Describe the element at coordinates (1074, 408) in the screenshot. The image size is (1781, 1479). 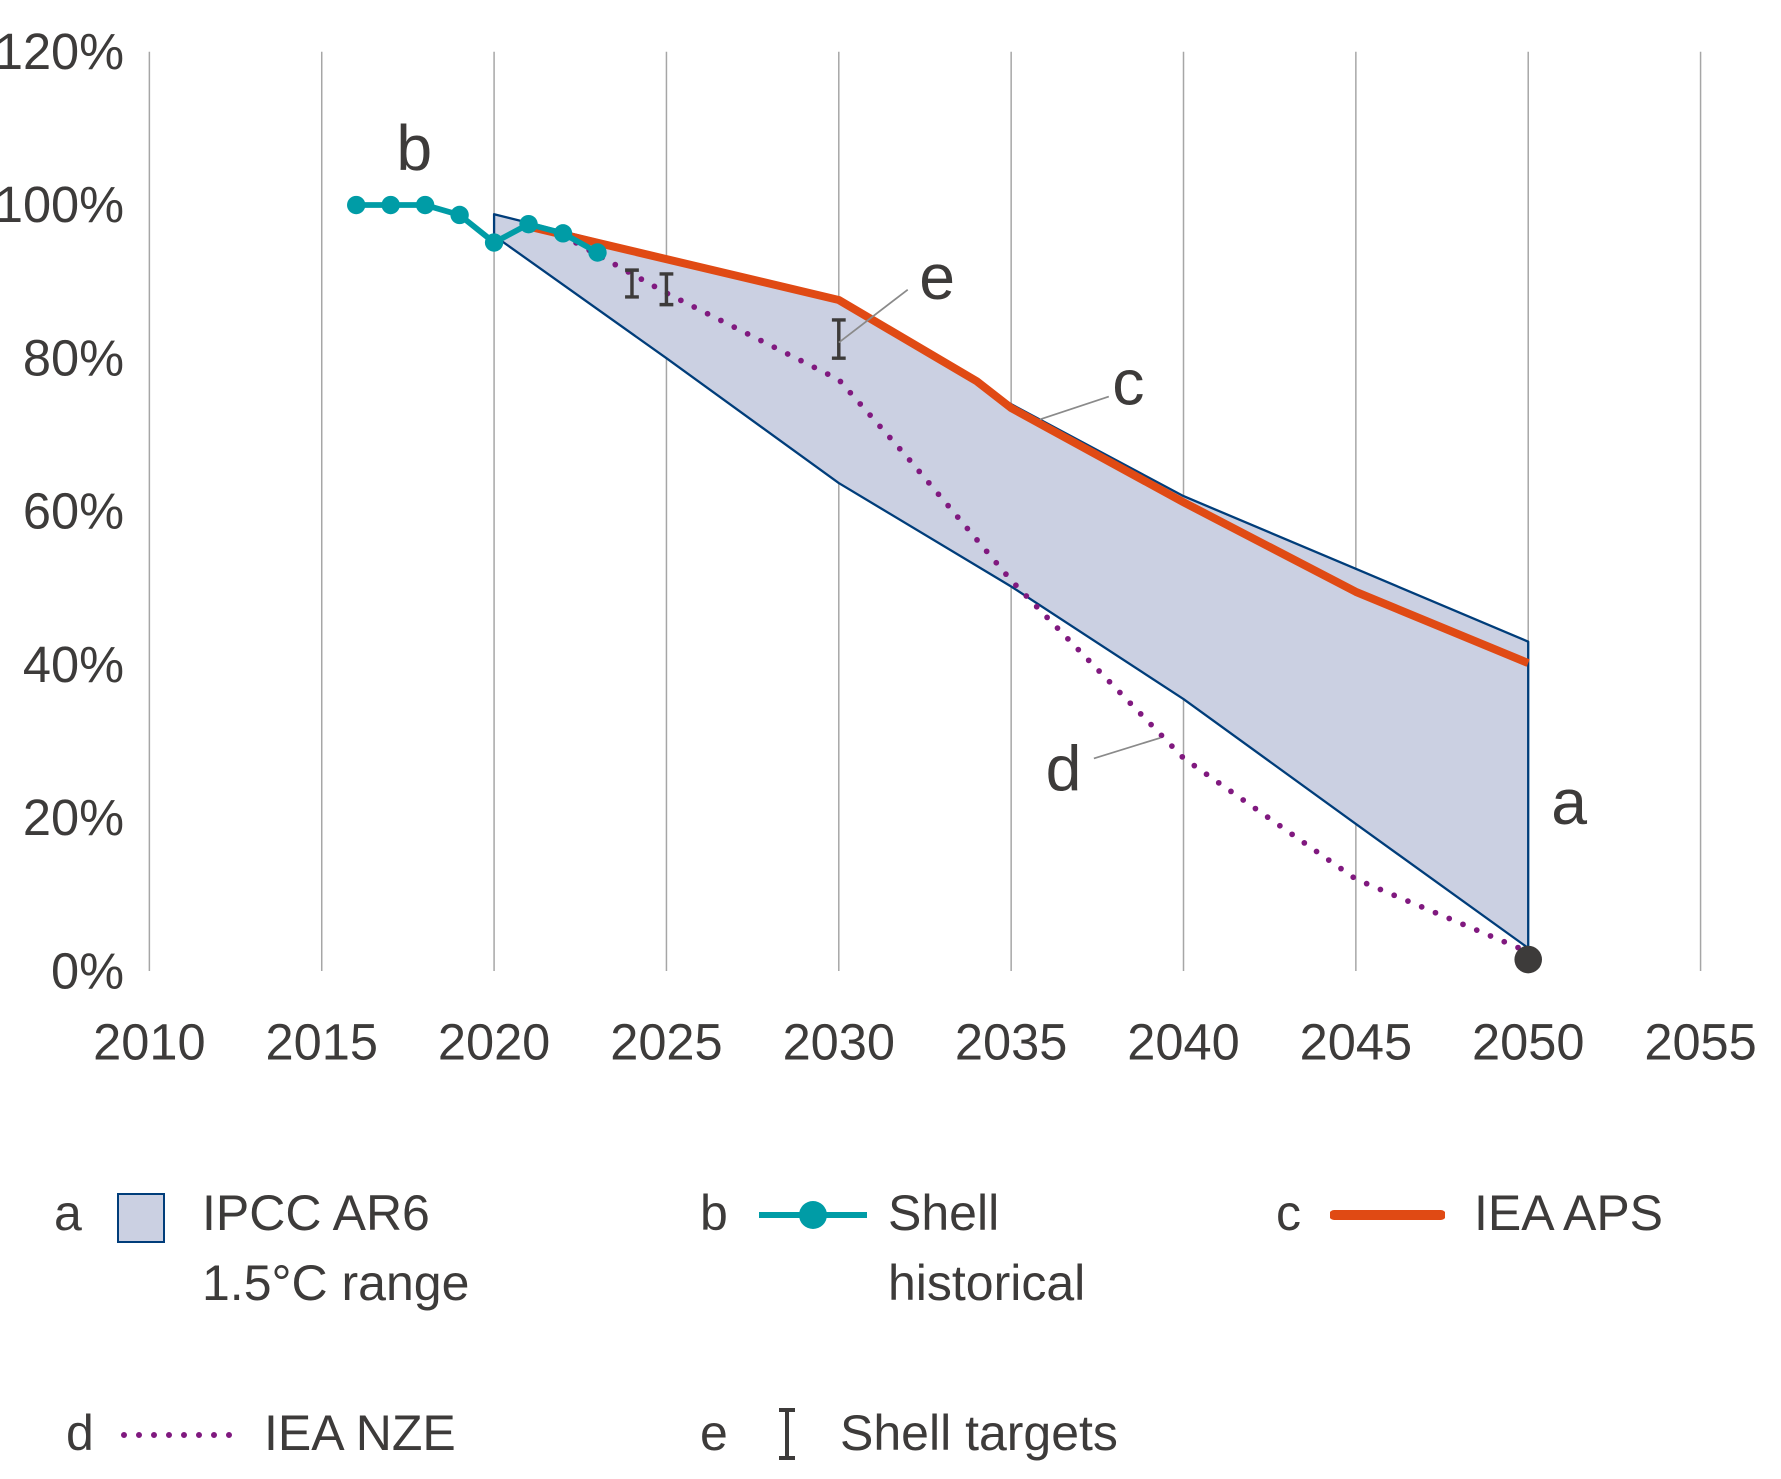
I see `leader-line-c` at that location.